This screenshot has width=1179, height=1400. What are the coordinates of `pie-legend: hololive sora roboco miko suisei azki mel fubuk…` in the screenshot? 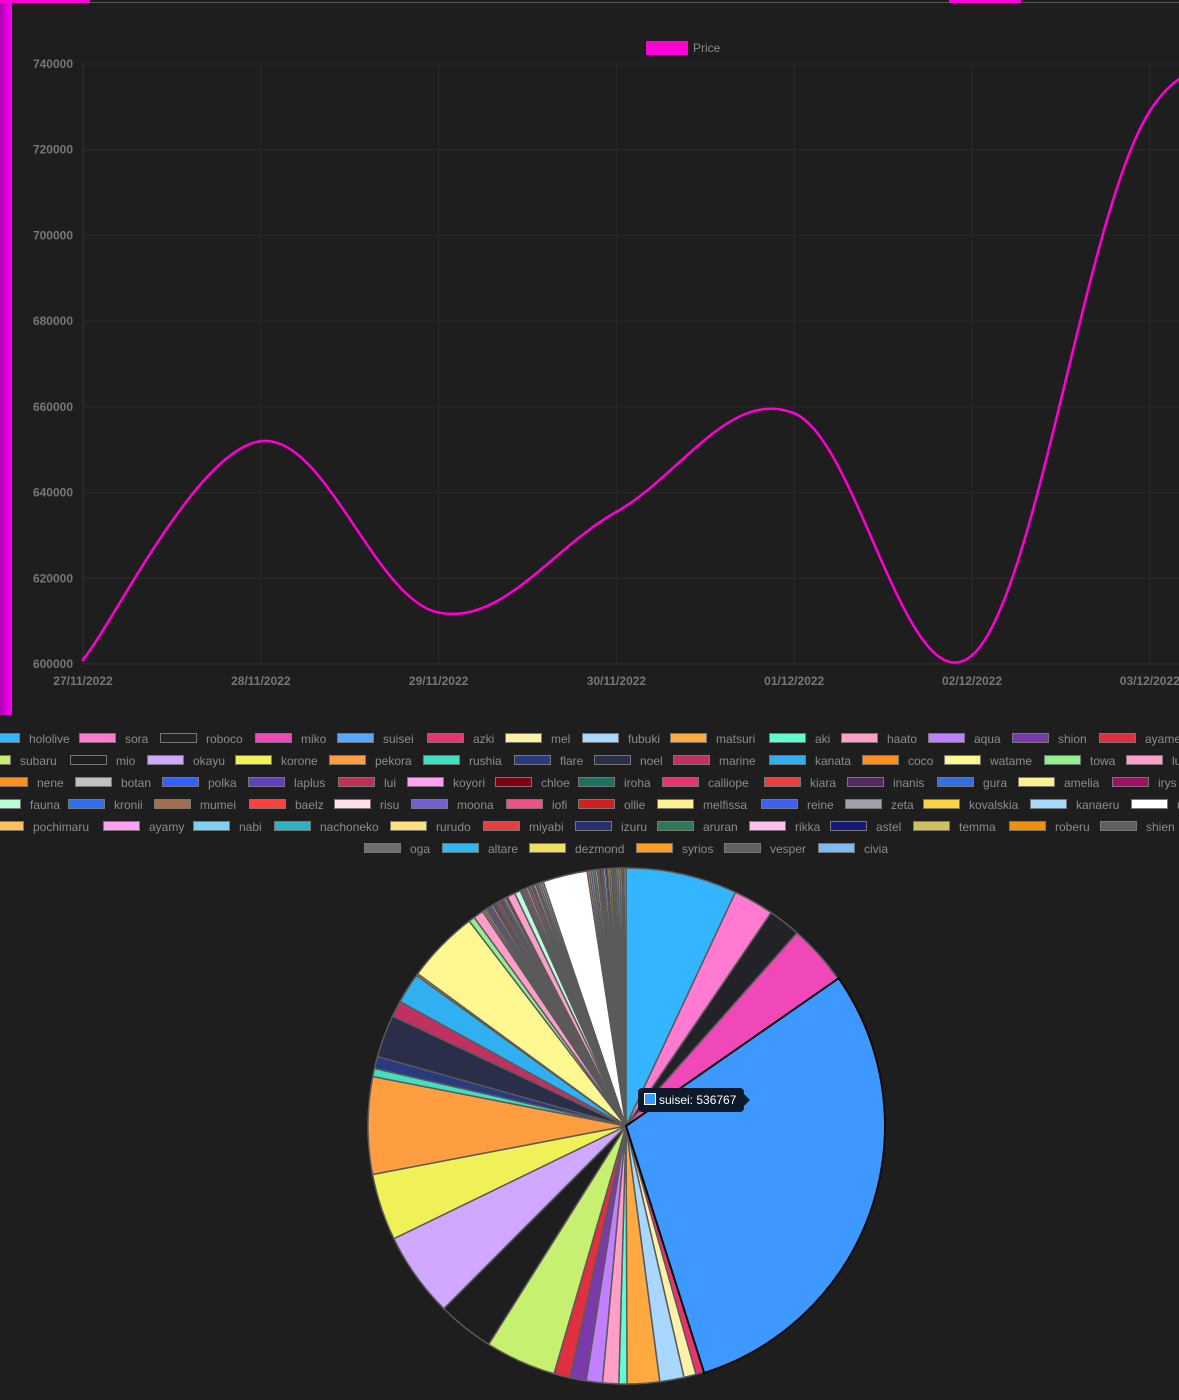 It's located at (589, 794).